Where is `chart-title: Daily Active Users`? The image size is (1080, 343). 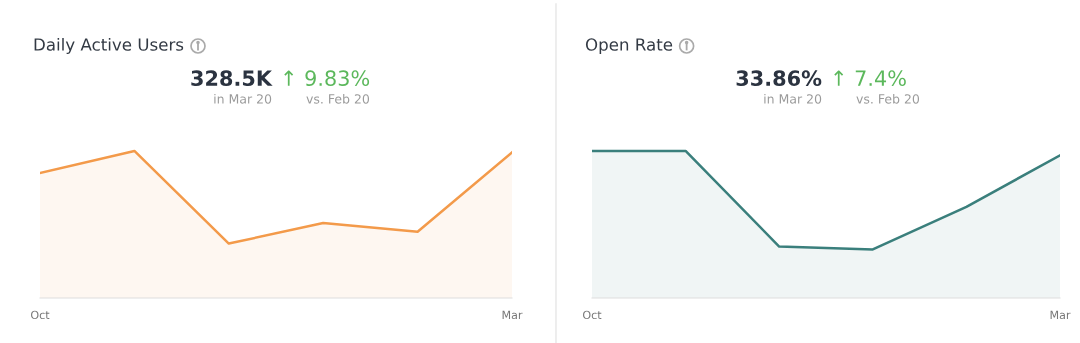 chart-title: Daily Active Users is located at coordinates (109, 46).